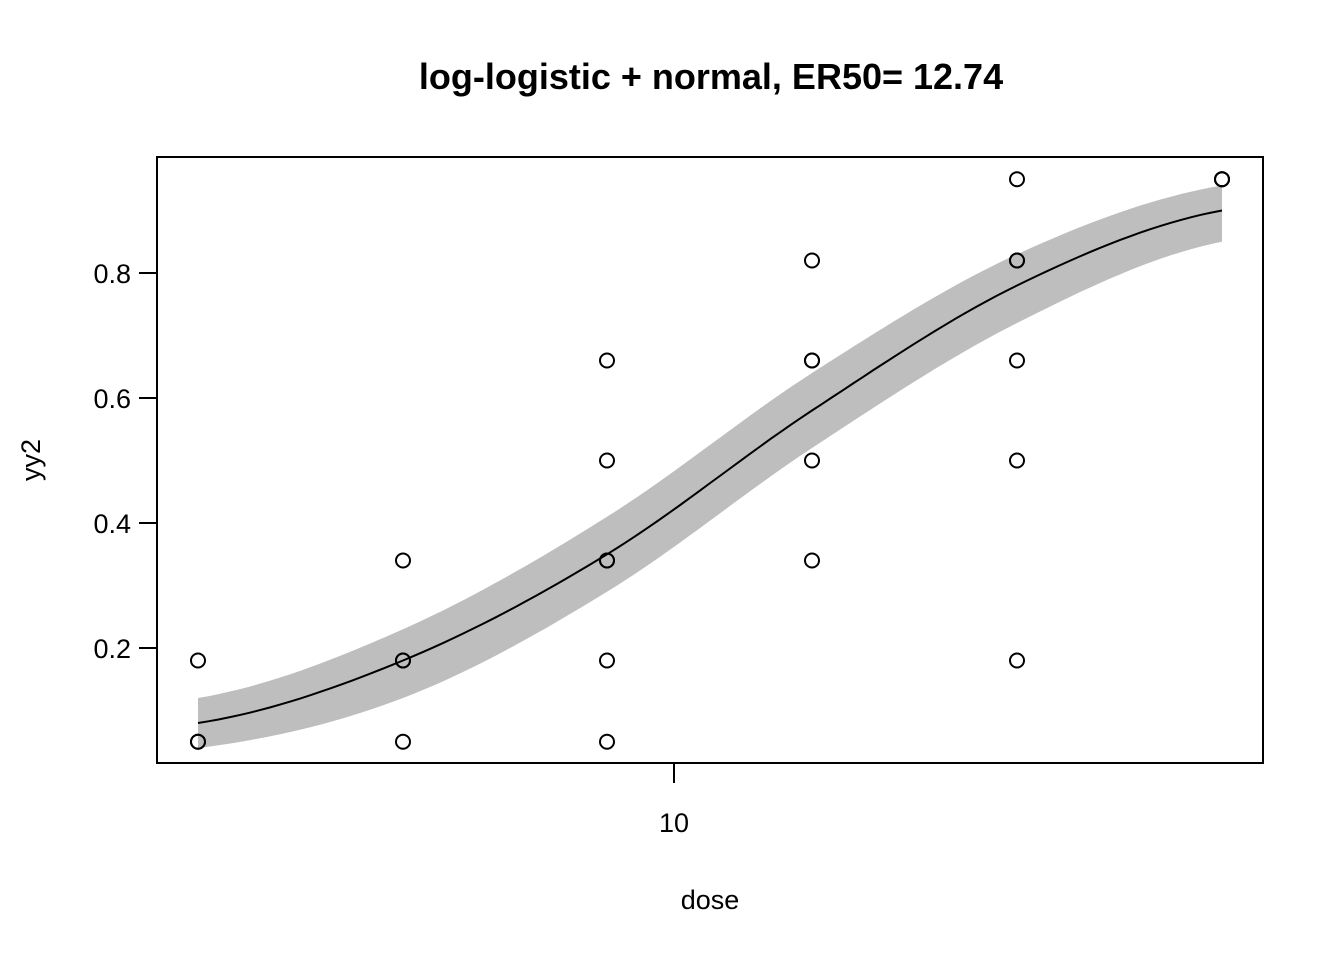 This screenshot has height=960, width=1344. What do you see at coordinates (112, 274) in the screenshot?
I see `y-tick-label: 0.8` at bounding box center [112, 274].